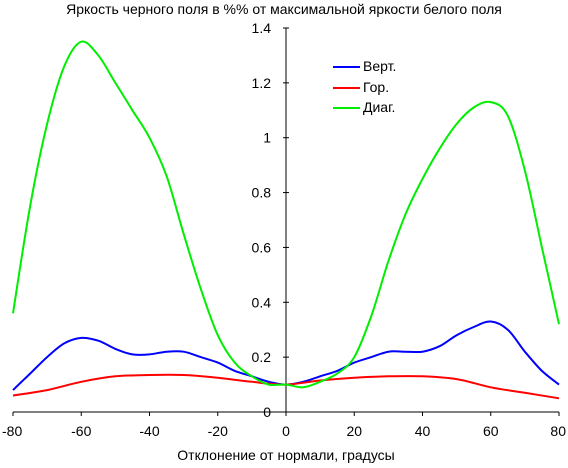  I want to click on x-tick-label: 60, so click(491, 431).